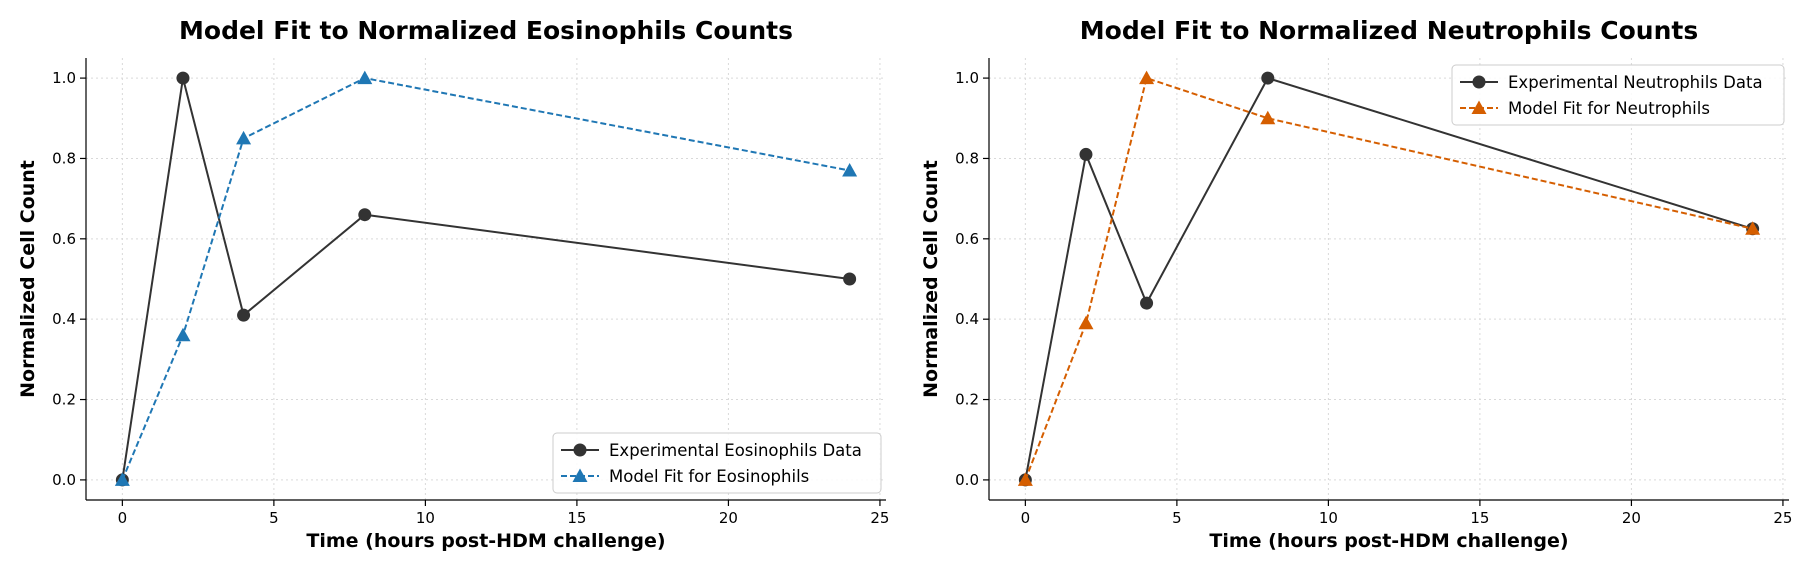  Describe the element at coordinates (709, 476) in the screenshot. I see `legend-entry: Model Fit for Eosinophils` at that location.